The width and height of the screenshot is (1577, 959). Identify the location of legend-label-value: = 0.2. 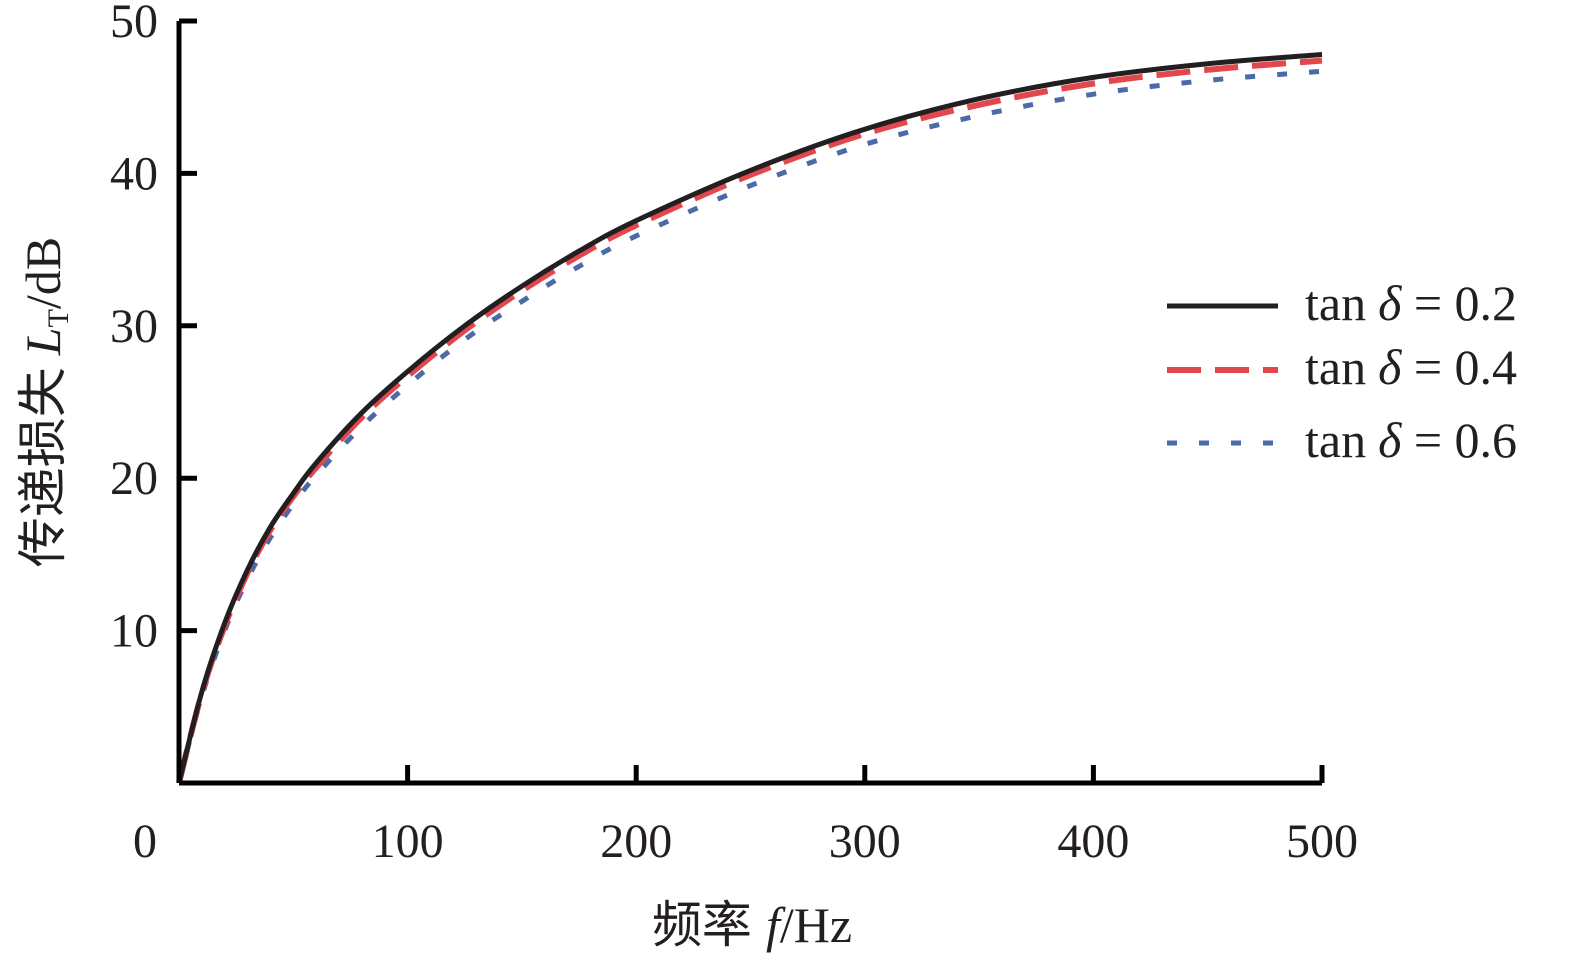
(1459, 303).